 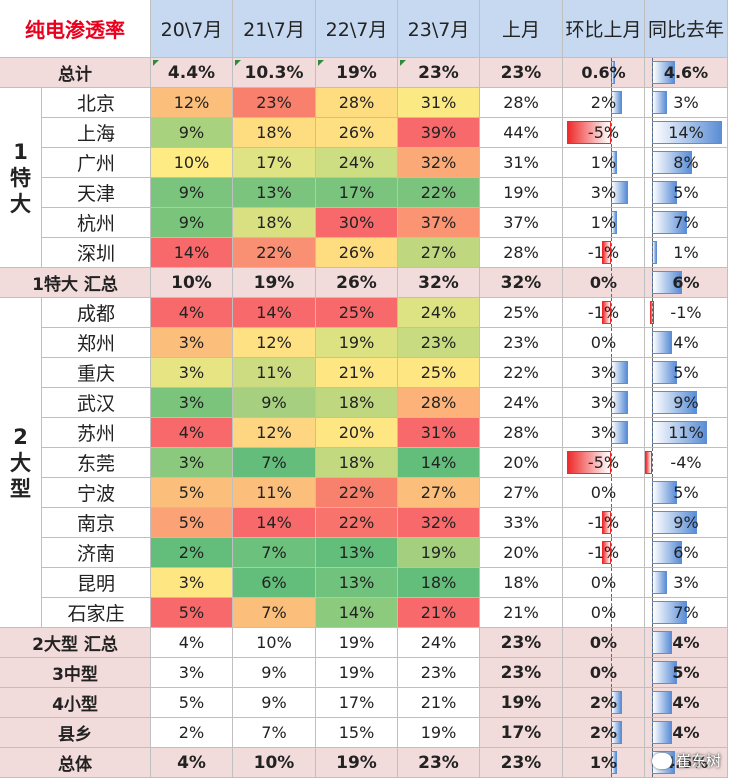 What do you see at coordinates (603, 192) in the screenshot?
I see `mom-value: 3%` at bounding box center [603, 192].